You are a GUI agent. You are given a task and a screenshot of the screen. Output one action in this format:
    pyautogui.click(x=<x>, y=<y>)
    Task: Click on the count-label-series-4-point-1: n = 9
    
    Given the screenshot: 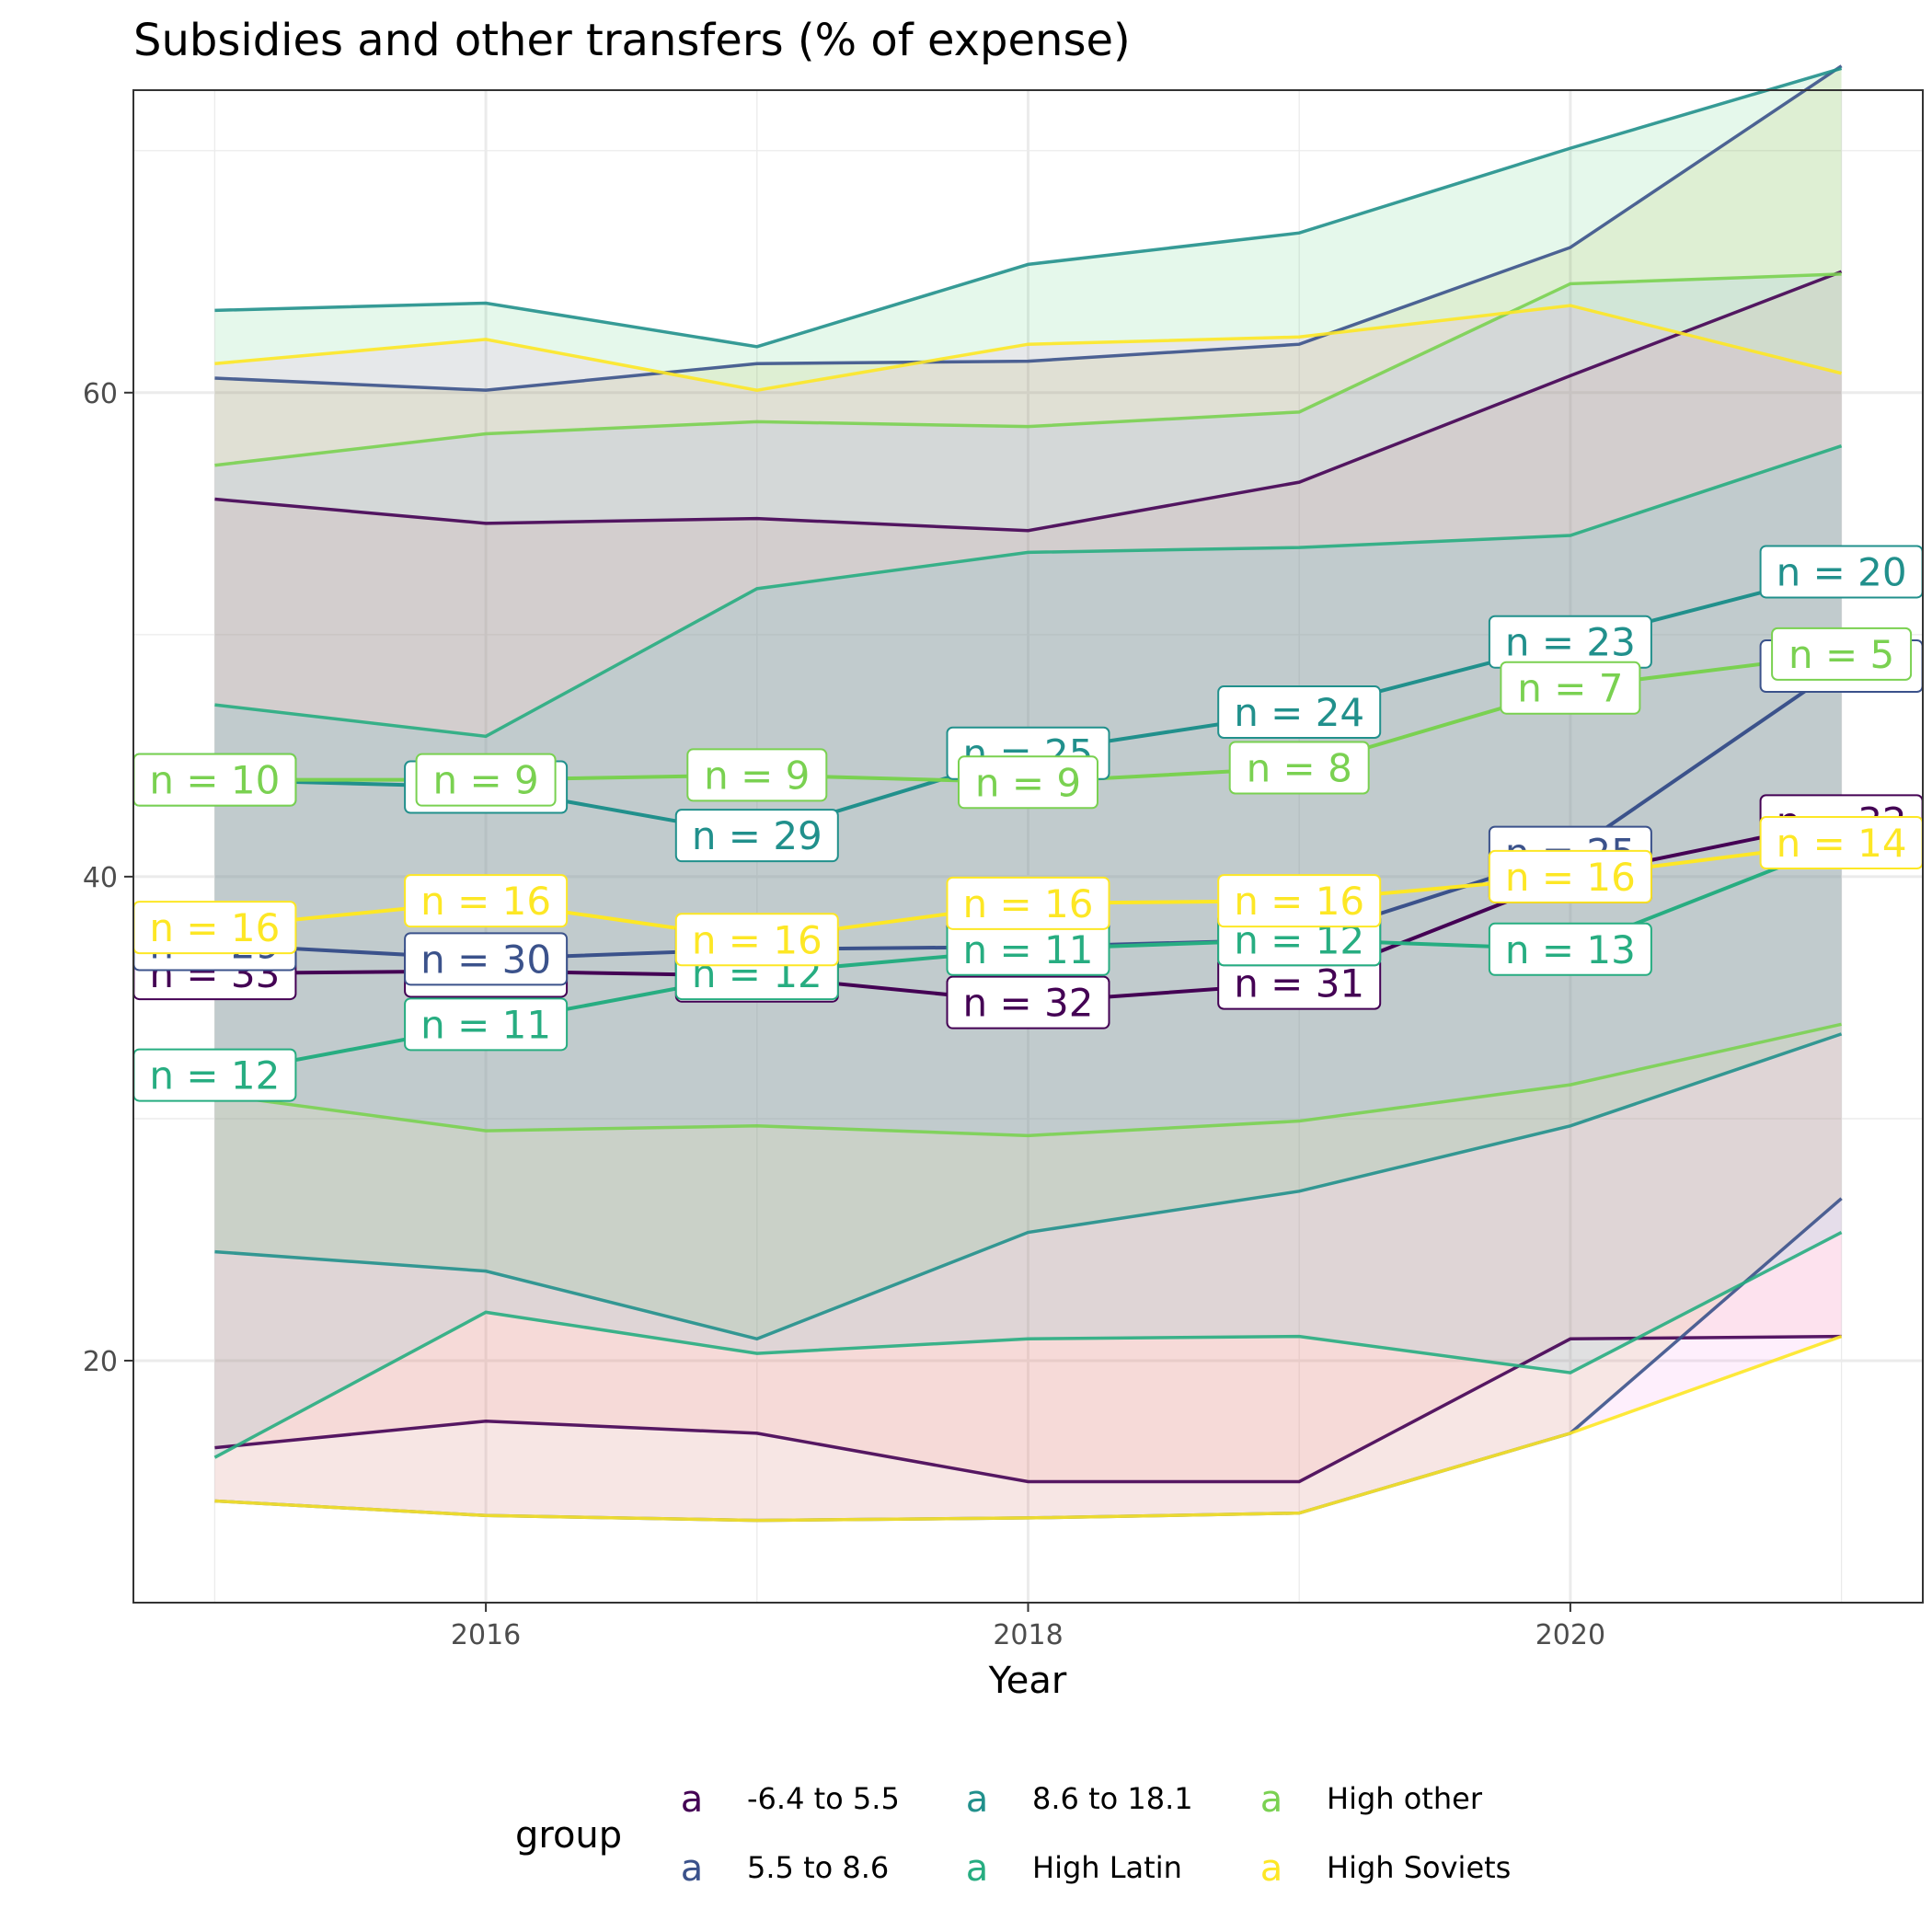 What is the action you would take?
    pyautogui.click(x=486, y=780)
    